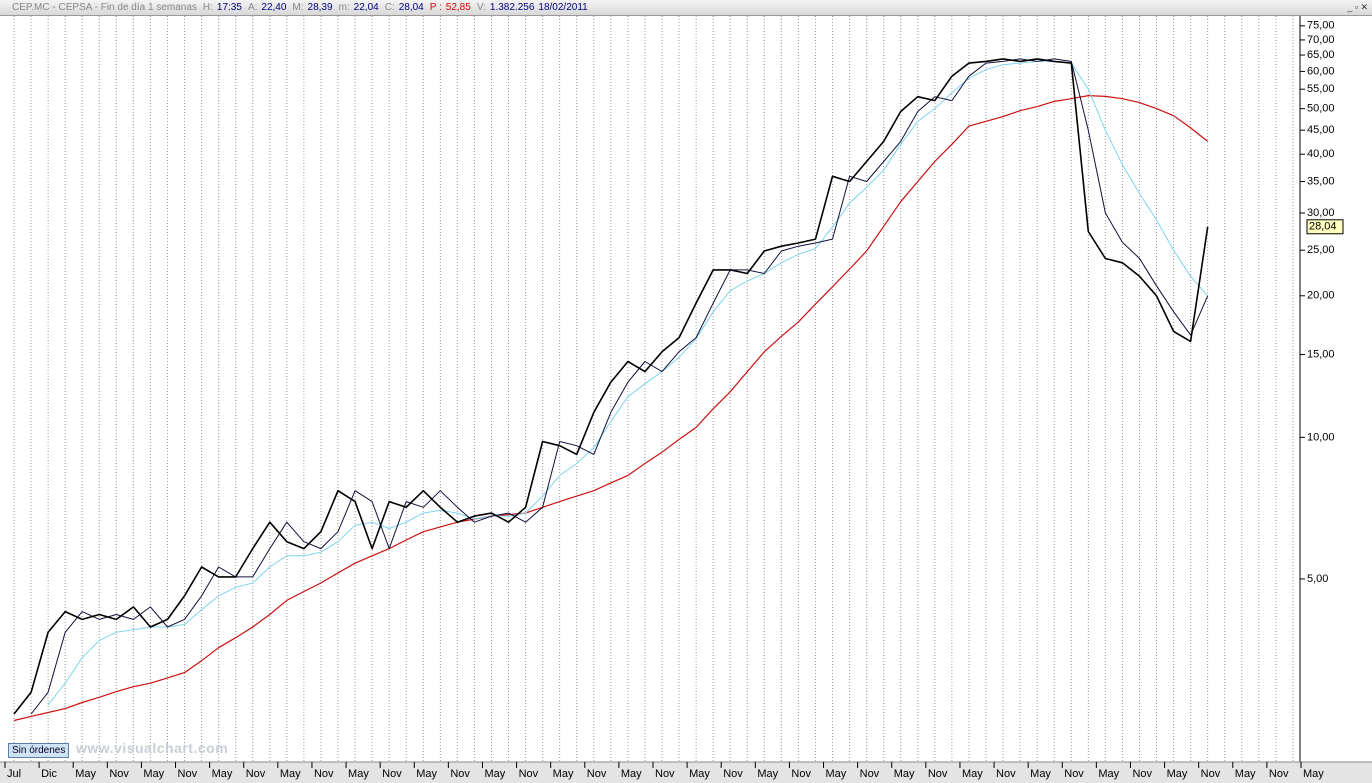 The image size is (1372, 783). What do you see at coordinates (435, 7) in the screenshot?
I see `field-key: P :` at bounding box center [435, 7].